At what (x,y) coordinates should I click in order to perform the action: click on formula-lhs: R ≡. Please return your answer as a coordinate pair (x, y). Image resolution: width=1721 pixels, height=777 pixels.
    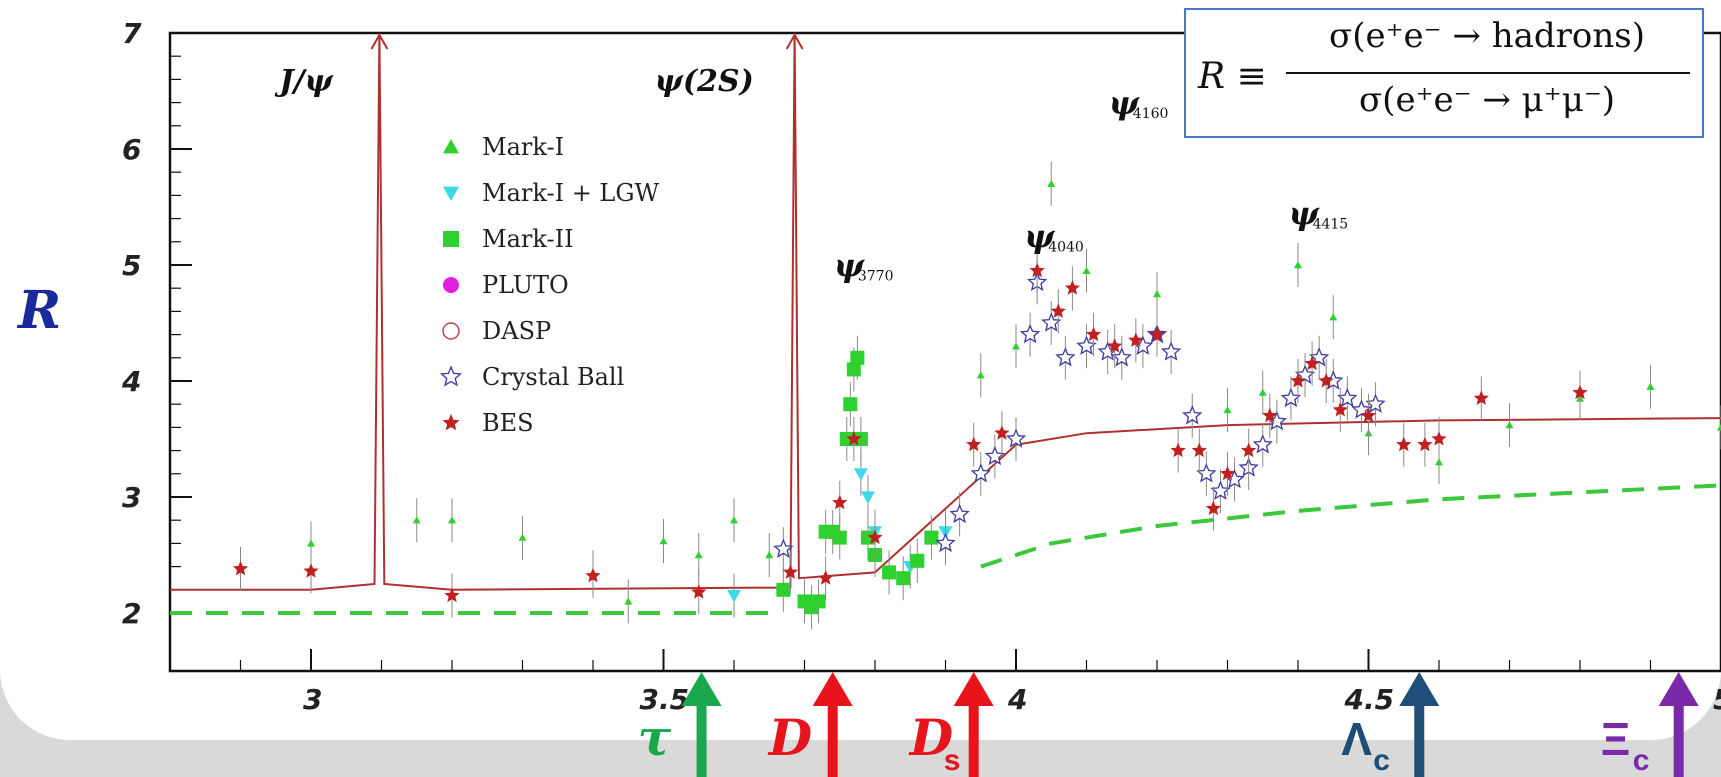
    Looking at the image, I should click on (1232, 76).